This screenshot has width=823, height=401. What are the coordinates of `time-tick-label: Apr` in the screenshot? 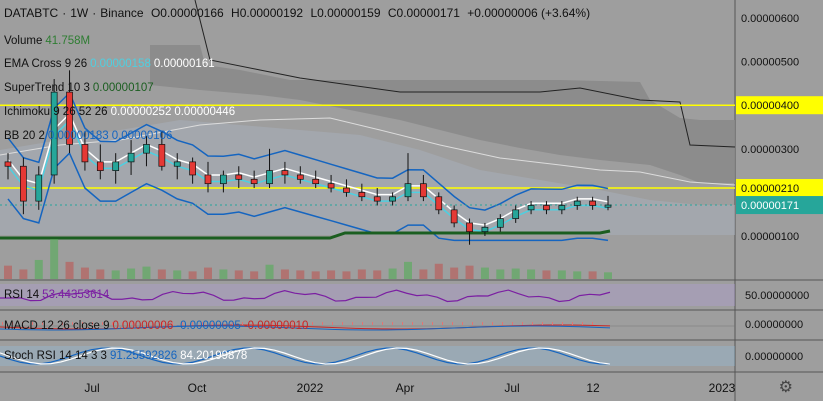 It's located at (405, 388).